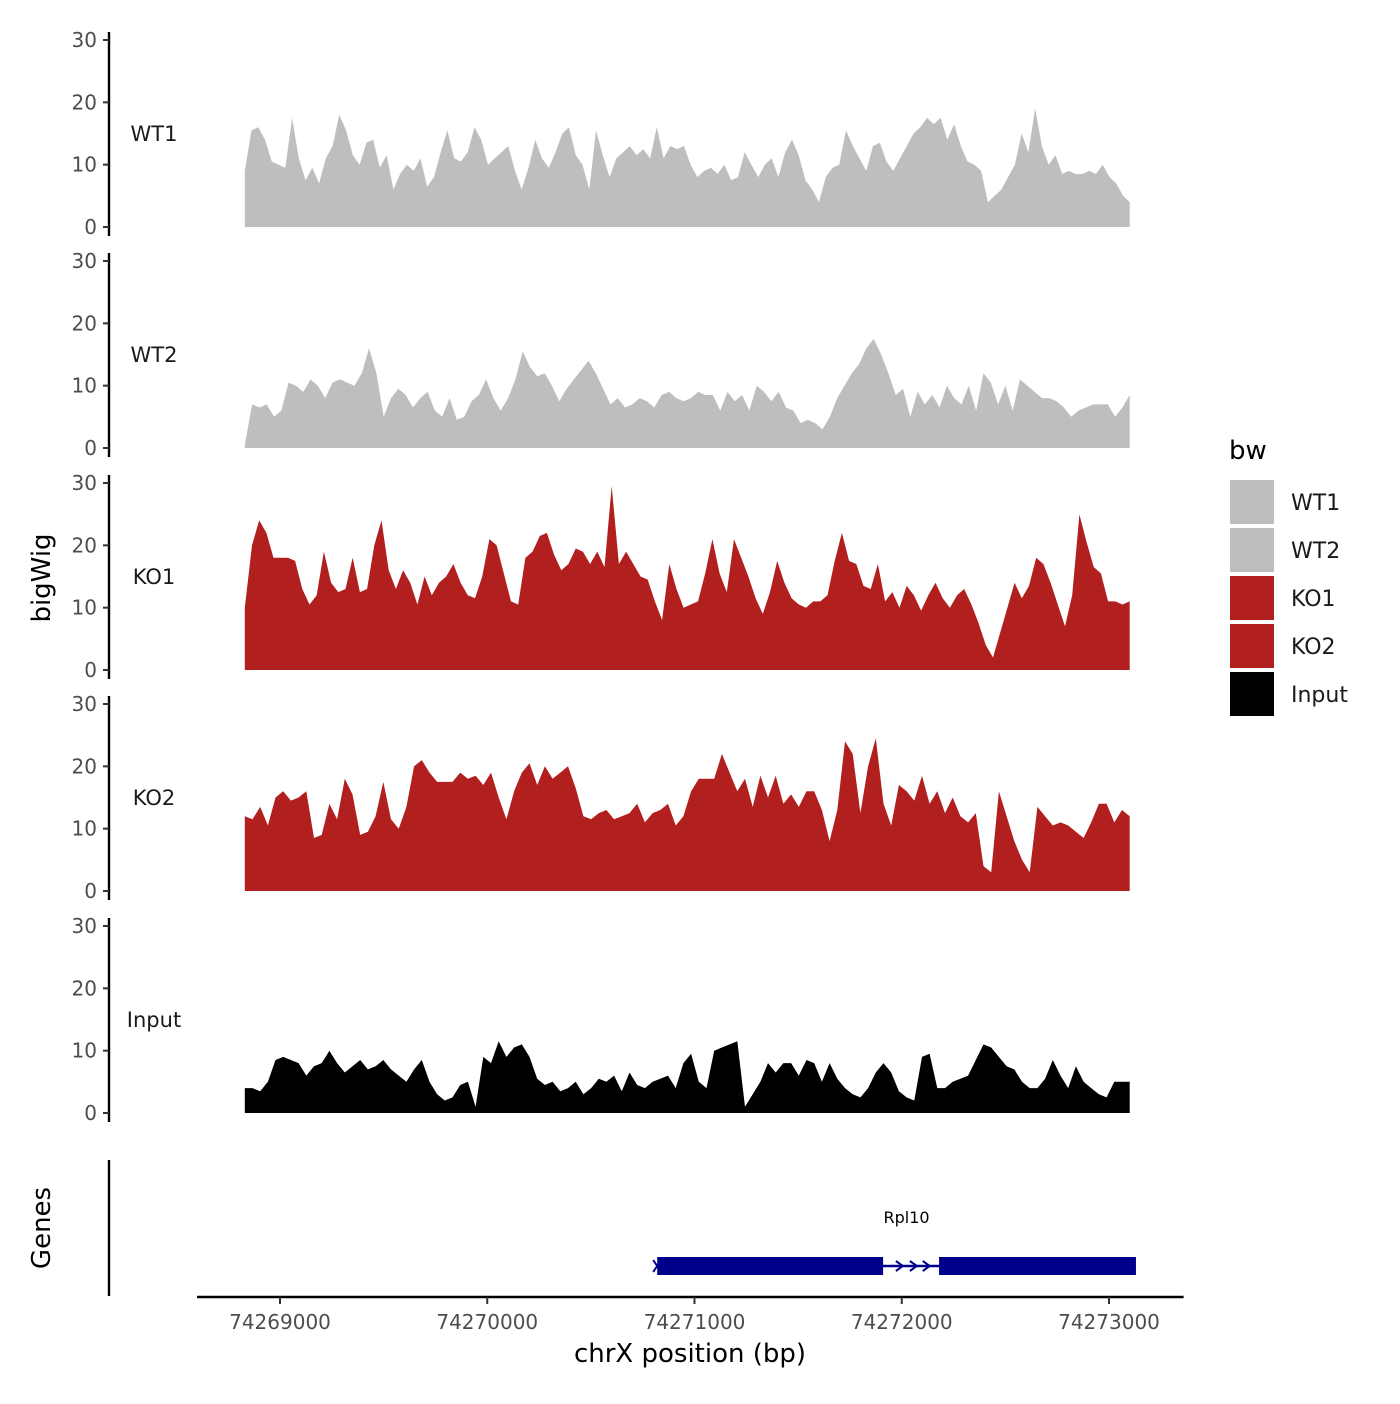  What do you see at coordinates (1252, 646) in the screenshot?
I see `legend-key-ko2` at bounding box center [1252, 646].